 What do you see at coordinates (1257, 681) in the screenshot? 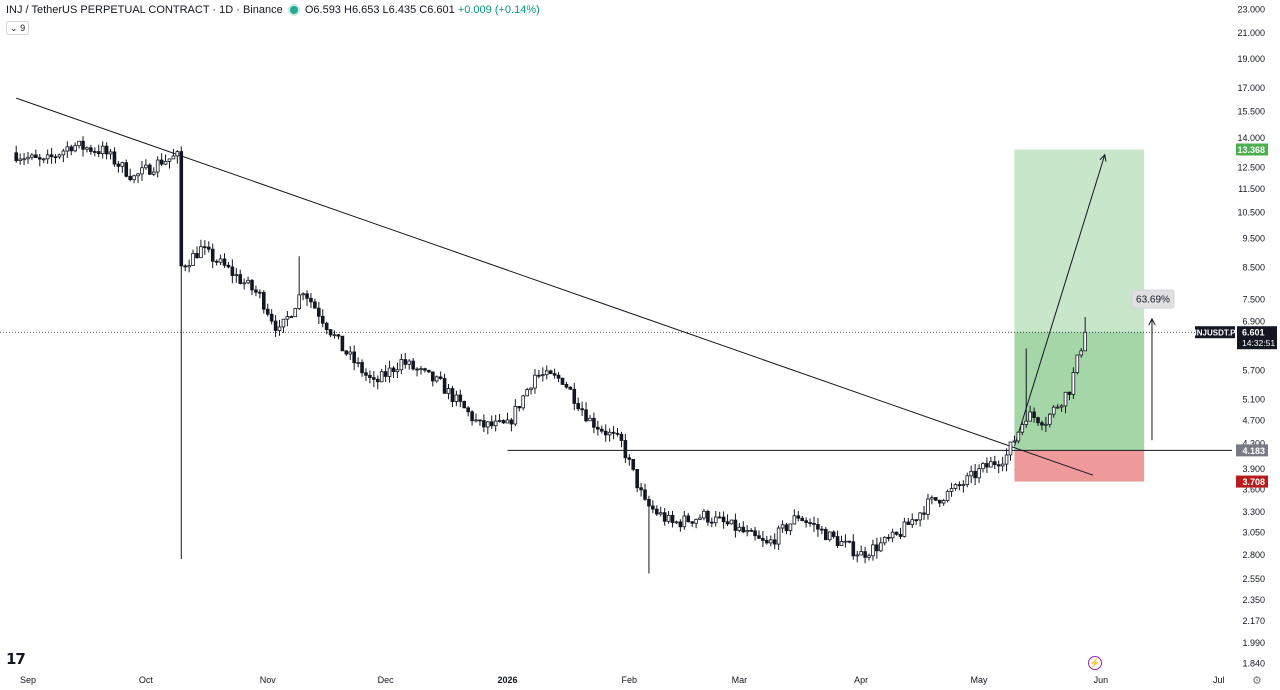
I see `gear-icon: ⚙` at bounding box center [1257, 681].